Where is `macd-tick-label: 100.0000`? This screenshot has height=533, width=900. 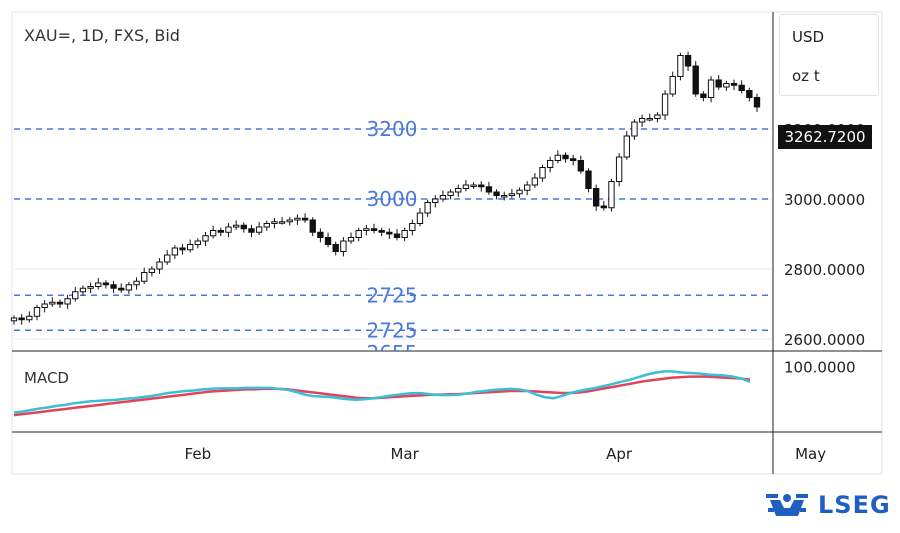 macd-tick-label: 100.0000 is located at coordinates (820, 367).